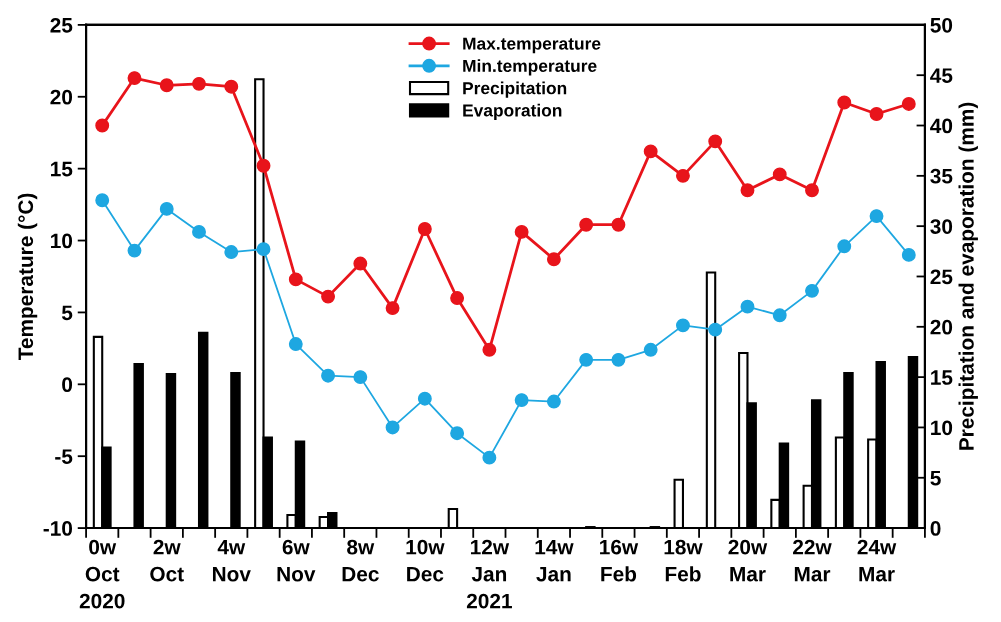 The width and height of the screenshot is (1001, 622). Describe the element at coordinates (62, 241) in the screenshot. I see `y-tick-label: 10` at that location.